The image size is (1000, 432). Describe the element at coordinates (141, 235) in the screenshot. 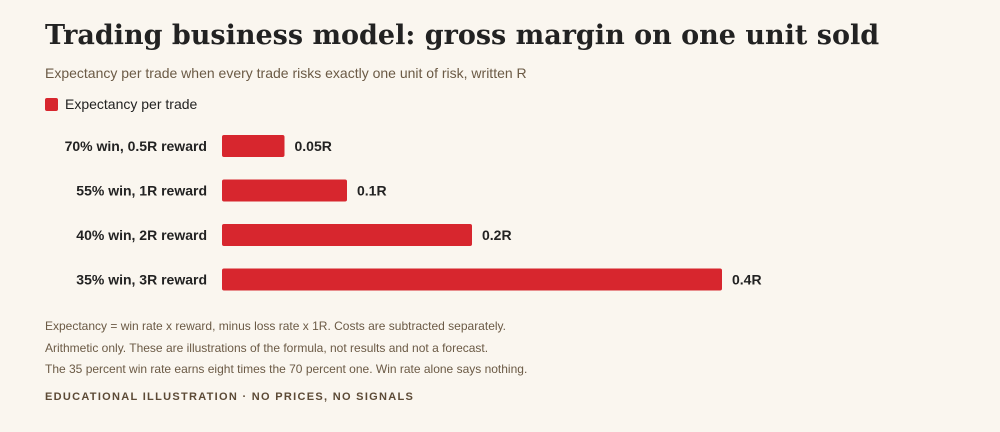

I see `category-label: 40% win, 2R reward` at that location.